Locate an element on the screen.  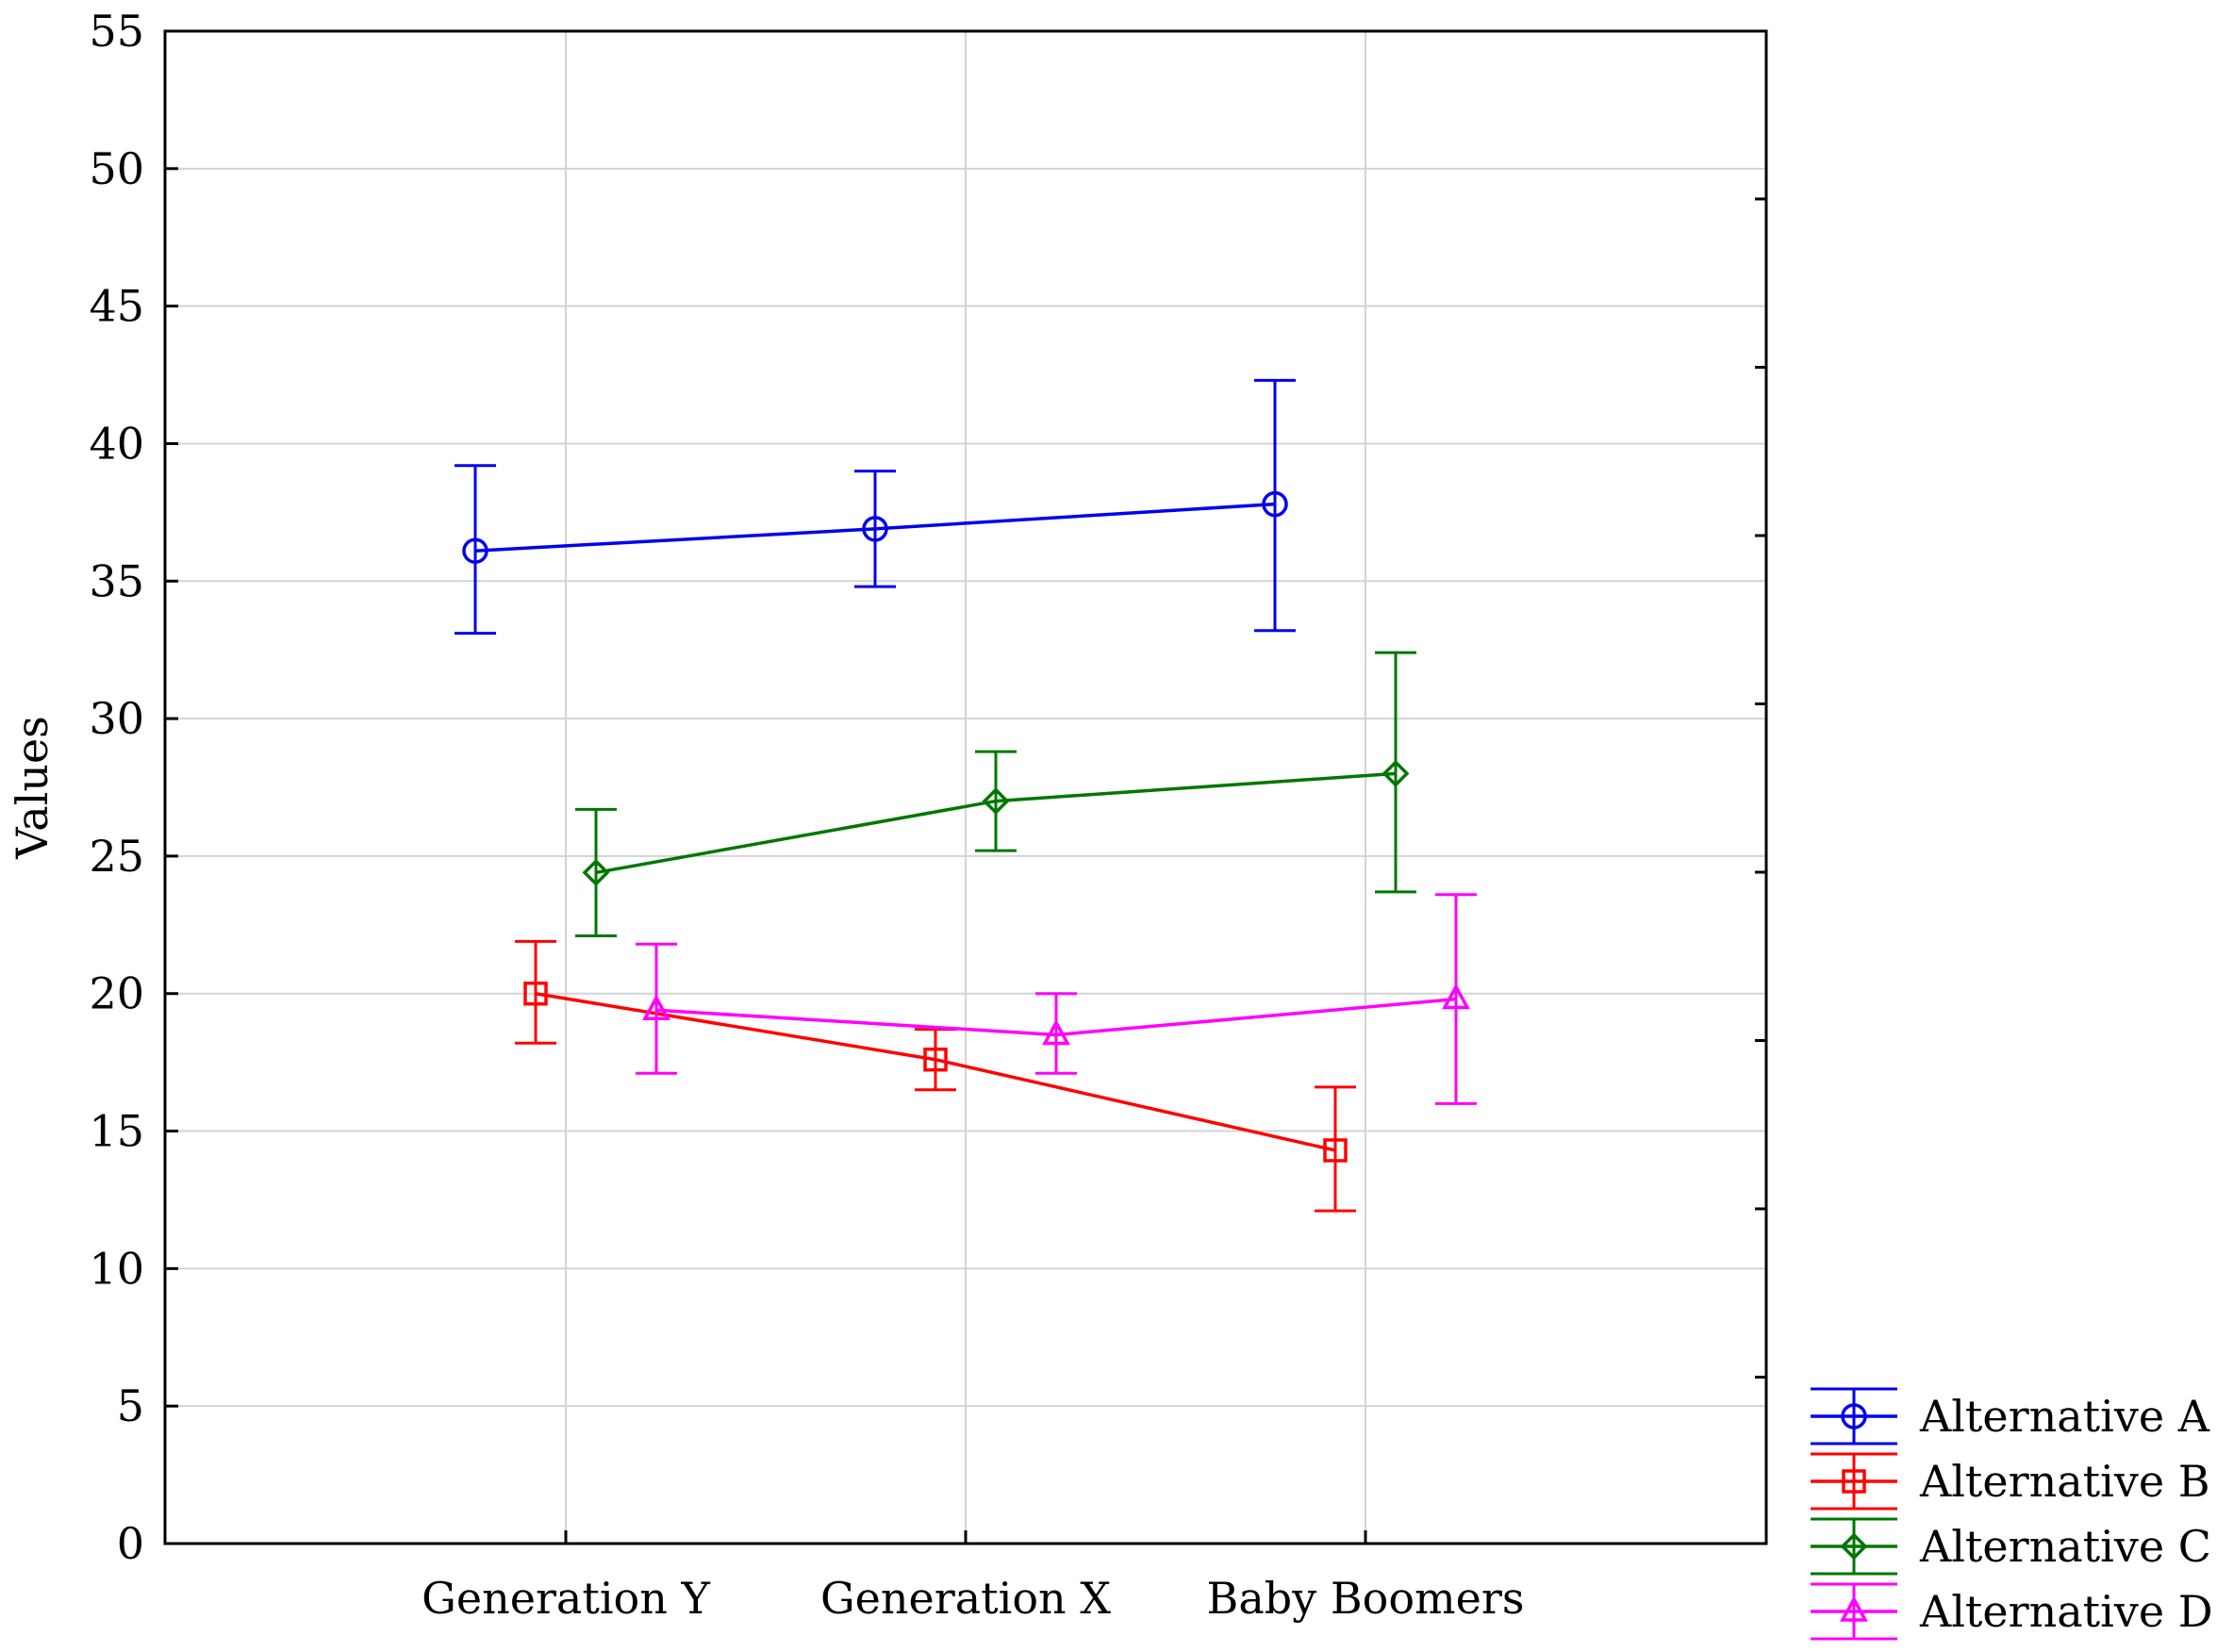
x-category-label: Baby Boomers is located at coordinates (1366, 1598).